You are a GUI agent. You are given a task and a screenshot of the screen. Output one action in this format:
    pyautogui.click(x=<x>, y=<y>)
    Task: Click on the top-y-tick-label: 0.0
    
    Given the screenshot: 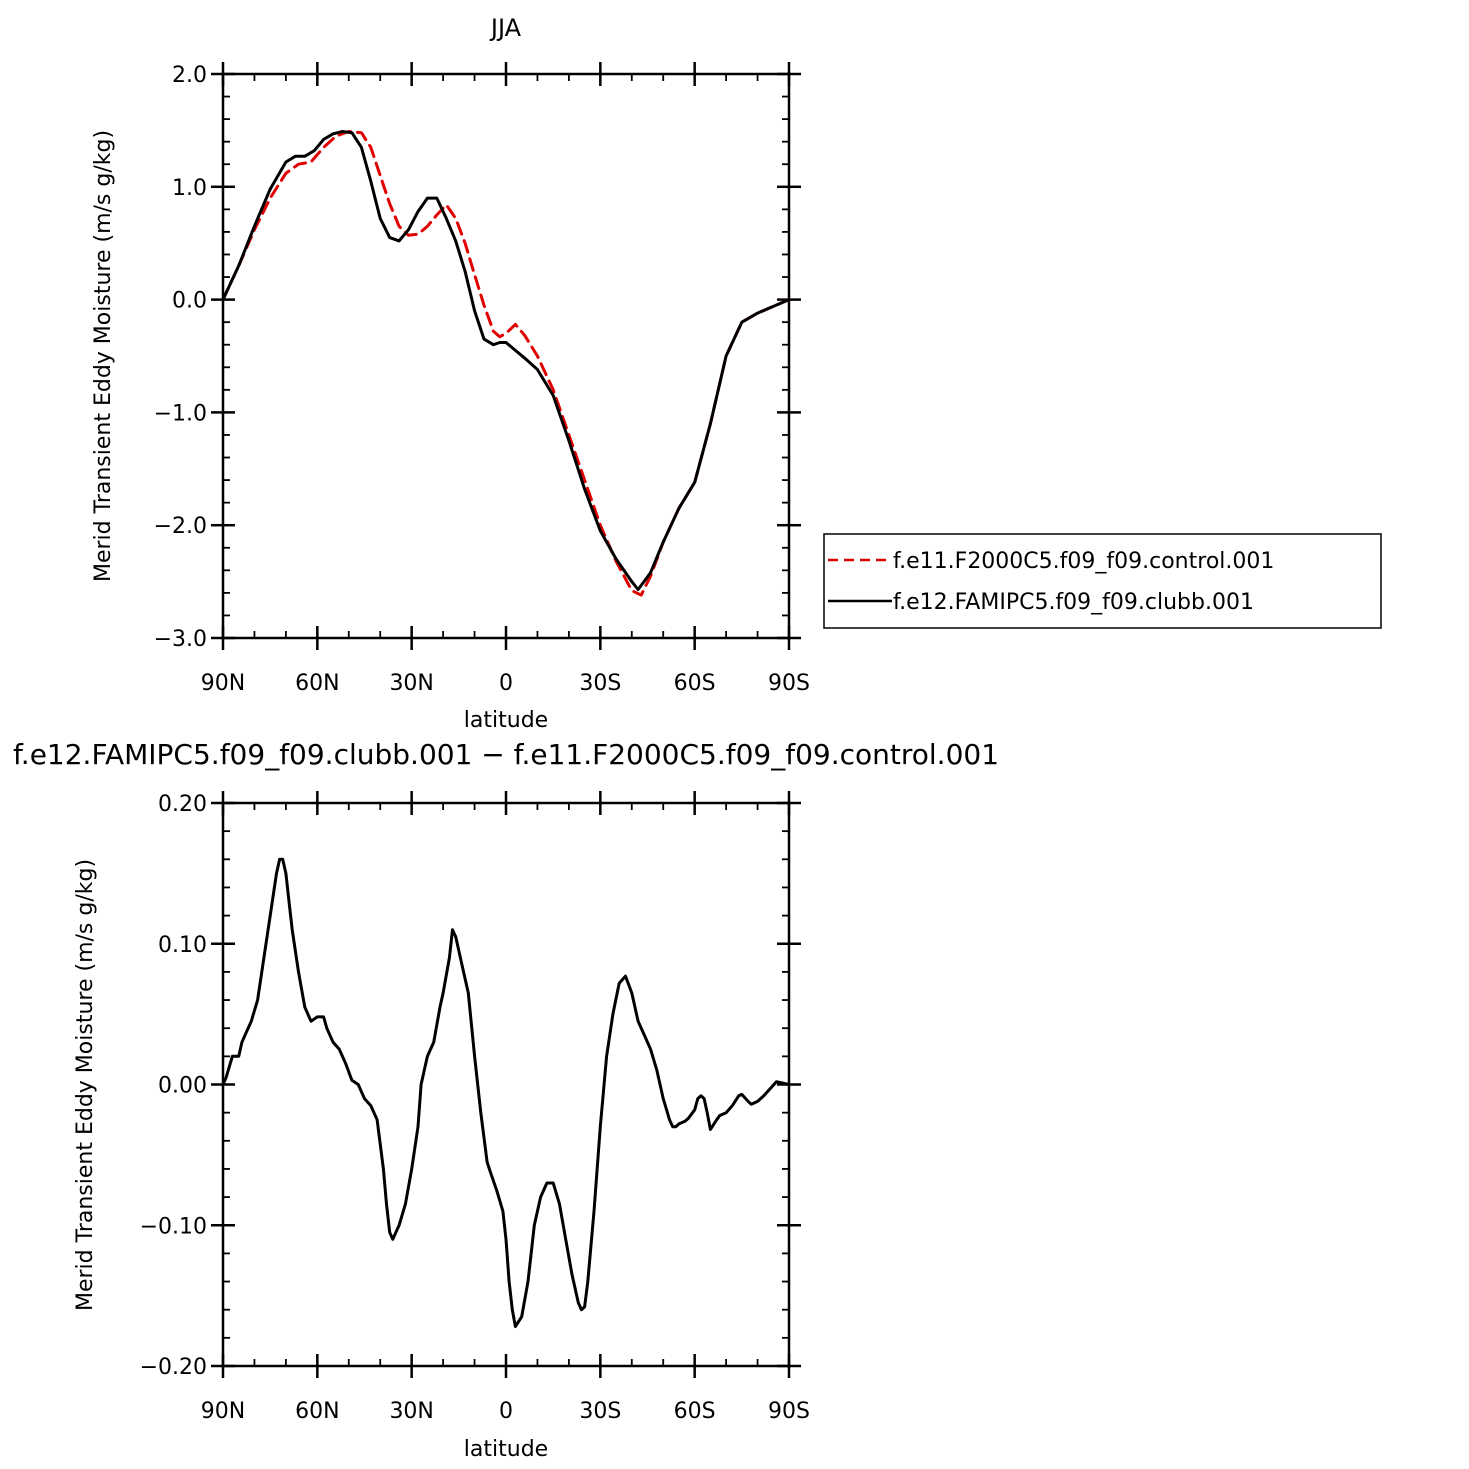 What is the action you would take?
    pyautogui.click(x=189, y=301)
    